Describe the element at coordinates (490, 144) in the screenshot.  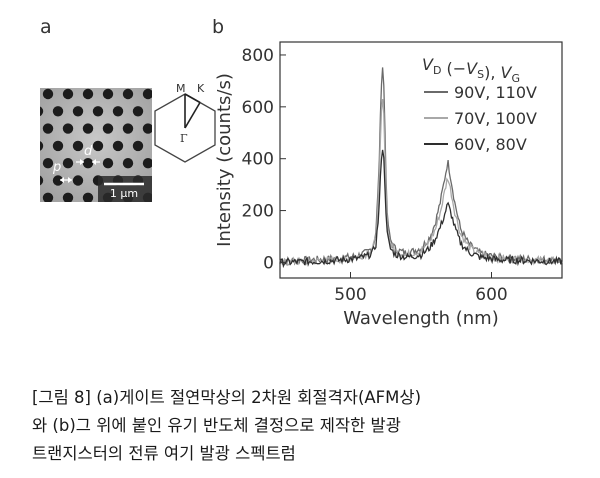
I see `legend-entry: 60V, 80V` at that location.